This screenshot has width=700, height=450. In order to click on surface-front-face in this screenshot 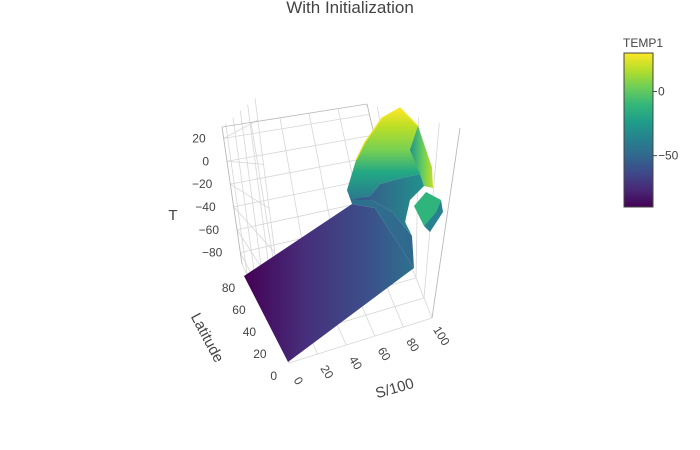, I will do `click(388, 205)`.